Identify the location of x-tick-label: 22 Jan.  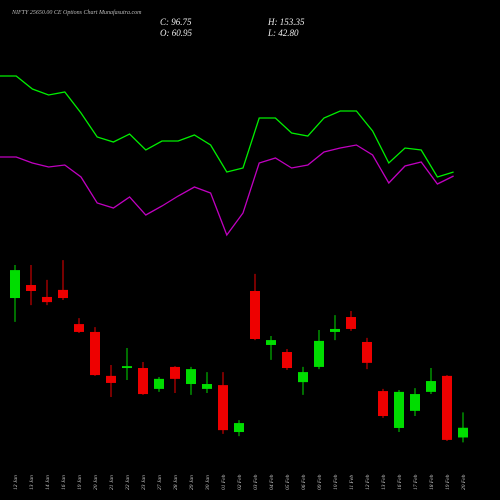
(128, 482).